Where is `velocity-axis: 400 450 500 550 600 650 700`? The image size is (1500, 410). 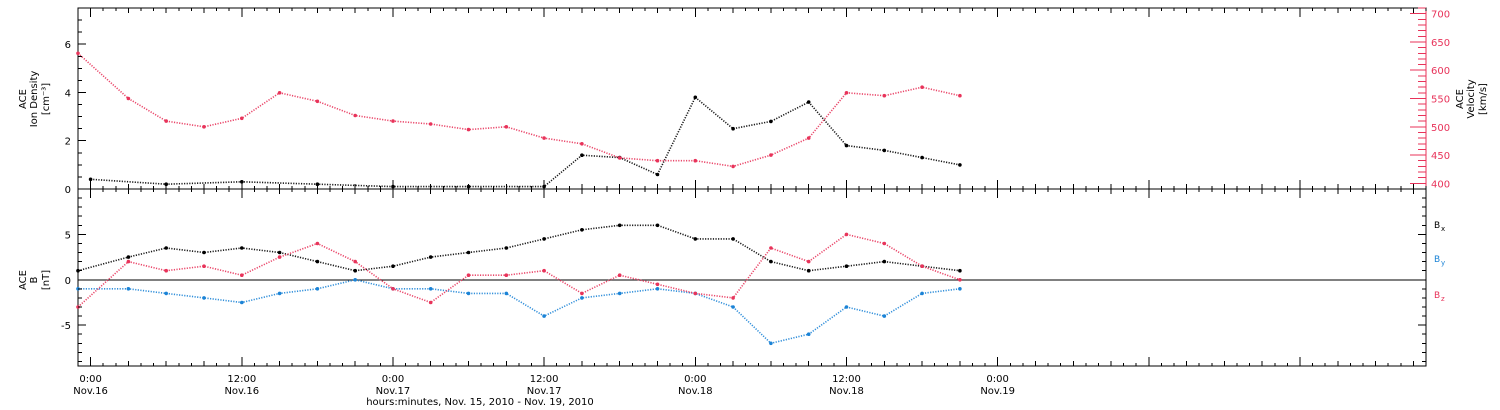 velocity-axis: 400 450 500 550 600 650 700 is located at coordinates (1430, 98).